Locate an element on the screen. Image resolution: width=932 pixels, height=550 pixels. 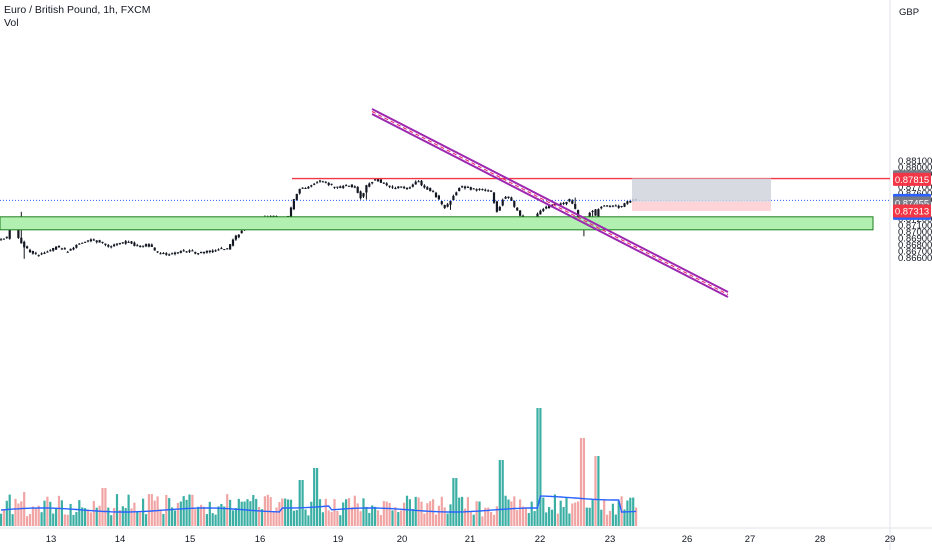
volume-indicator-label: Vol is located at coordinates (11, 23).